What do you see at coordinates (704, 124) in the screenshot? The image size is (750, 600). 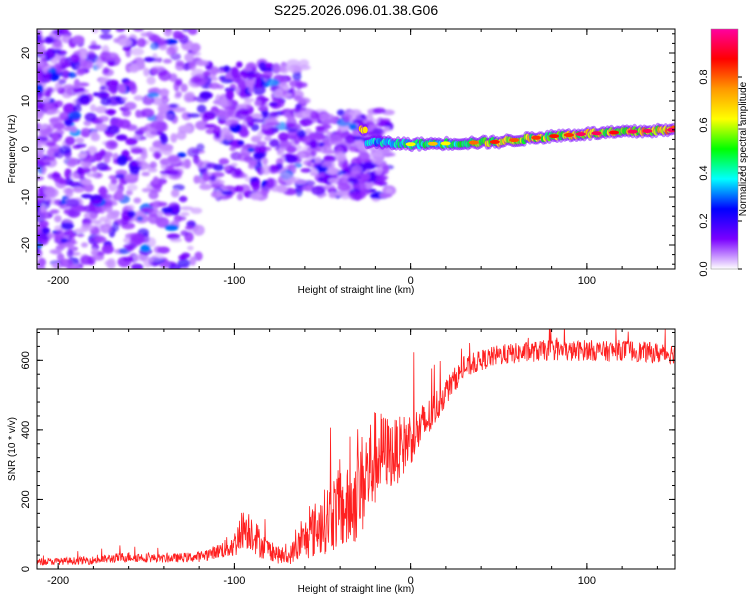 I see `colorbar-tick-label: 0.6` at bounding box center [704, 124].